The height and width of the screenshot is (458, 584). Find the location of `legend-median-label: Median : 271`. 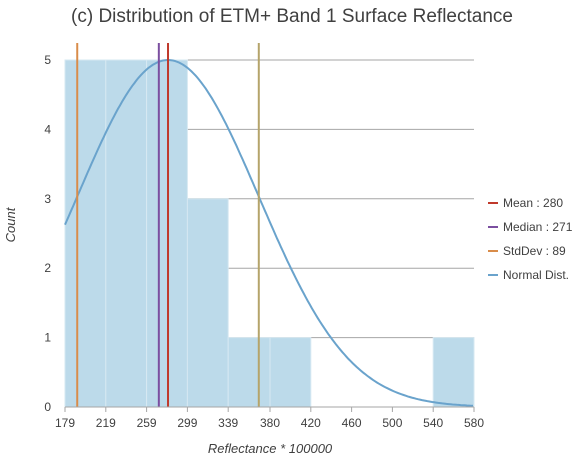

legend-median-label: Median : 271 is located at coordinates (538, 227).